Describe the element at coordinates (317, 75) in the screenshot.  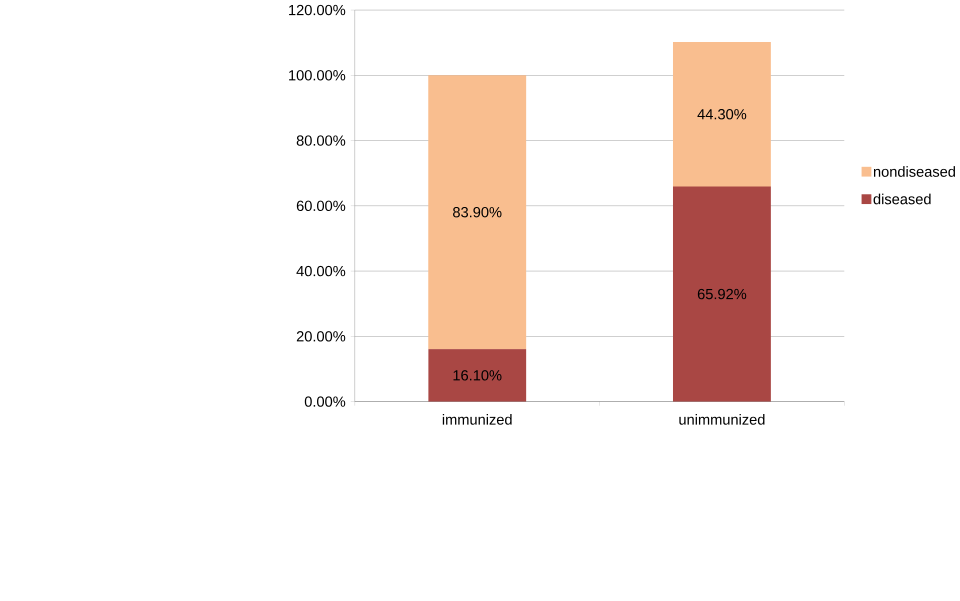
I see `y-tick-label: 100.00%` at that location.